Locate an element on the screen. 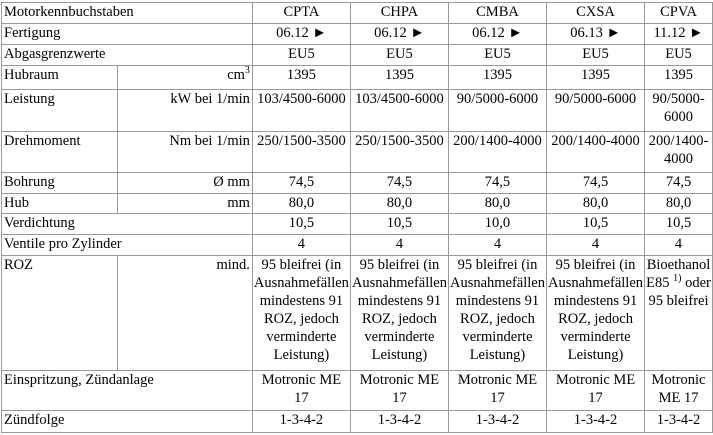 Image resolution: width=713 pixels, height=435 pixels. column-header-cxsa: CXSA is located at coordinates (595, 13).